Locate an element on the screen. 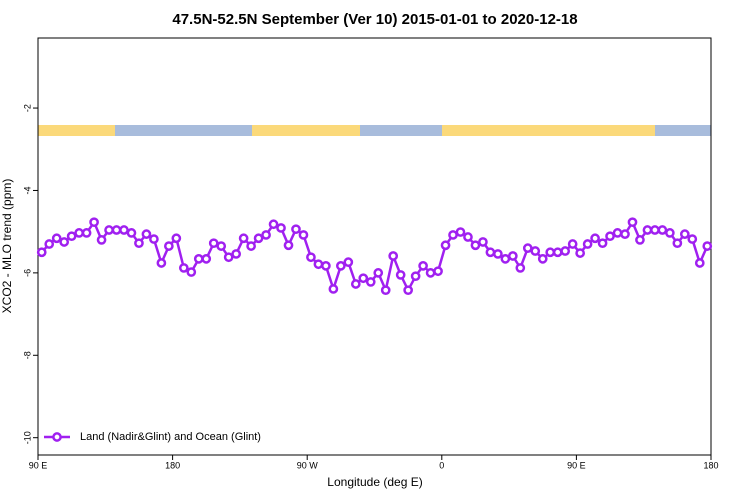 This screenshot has height=500, width=750. x-tick-label: 90 W is located at coordinates (308, 465).